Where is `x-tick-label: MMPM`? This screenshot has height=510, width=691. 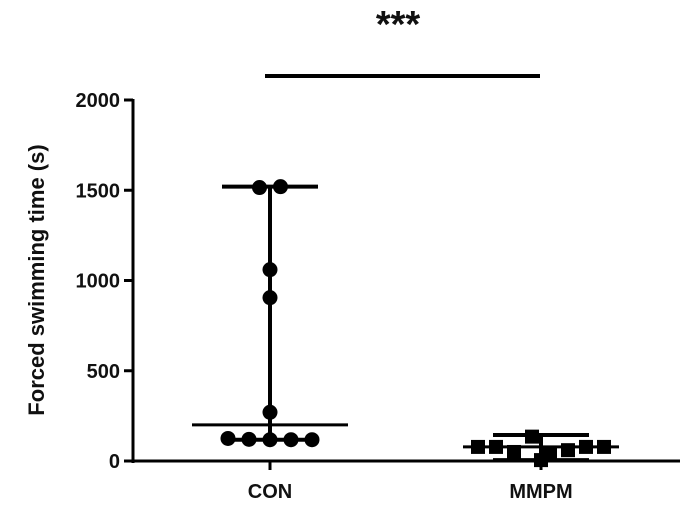
x-tick-label: MMPM is located at coordinates (540, 492).